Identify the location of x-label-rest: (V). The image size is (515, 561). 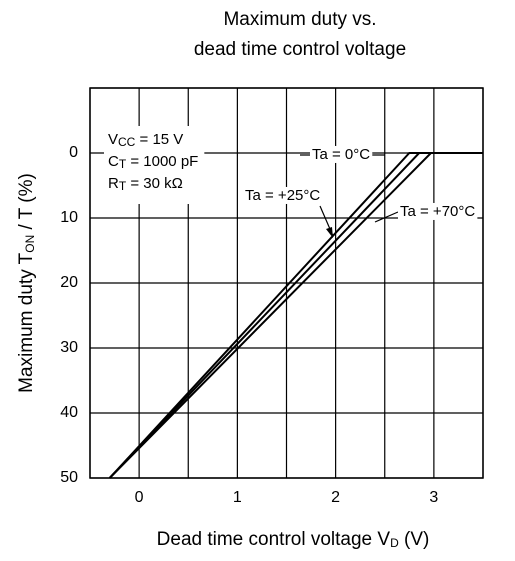
(414, 539).